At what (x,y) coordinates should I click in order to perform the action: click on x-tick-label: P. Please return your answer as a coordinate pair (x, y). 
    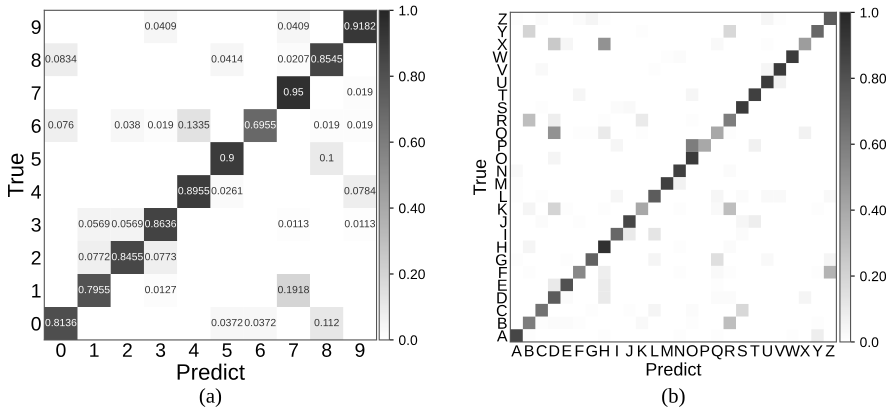
    Looking at the image, I should click on (705, 350).